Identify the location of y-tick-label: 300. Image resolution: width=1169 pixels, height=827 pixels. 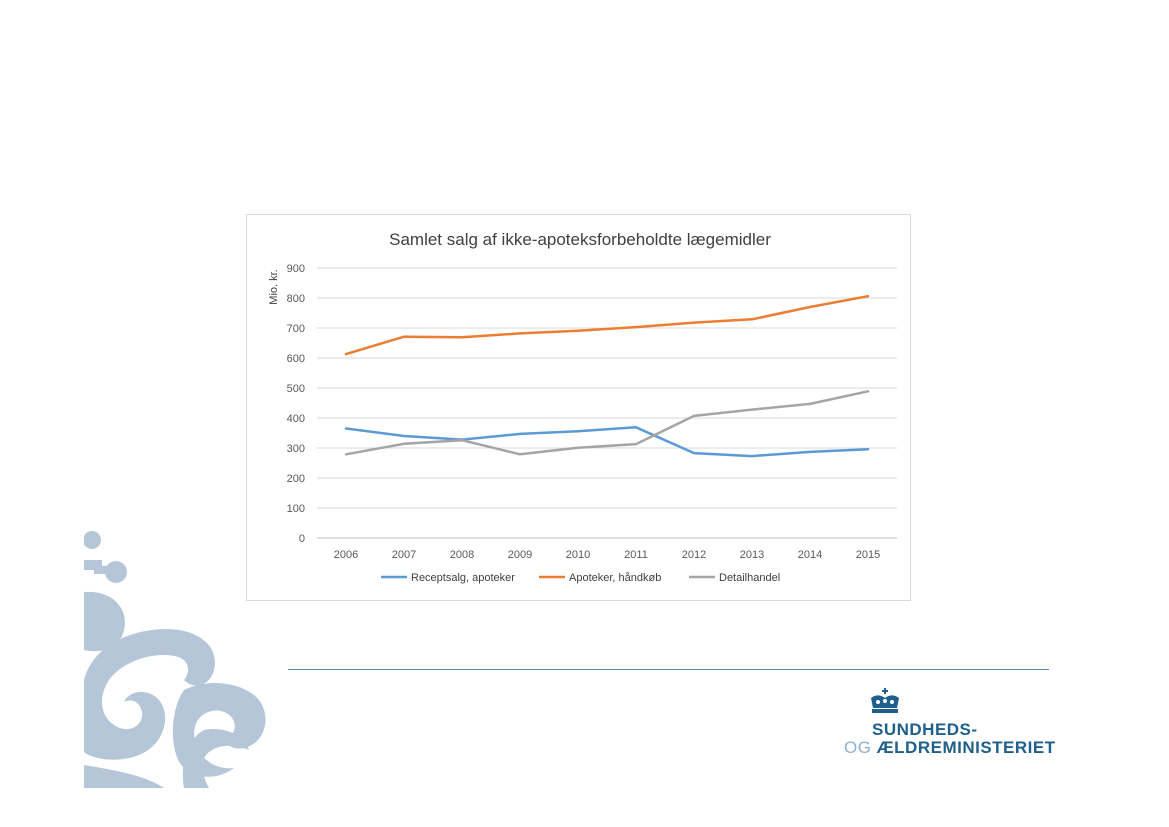
(296, 449).